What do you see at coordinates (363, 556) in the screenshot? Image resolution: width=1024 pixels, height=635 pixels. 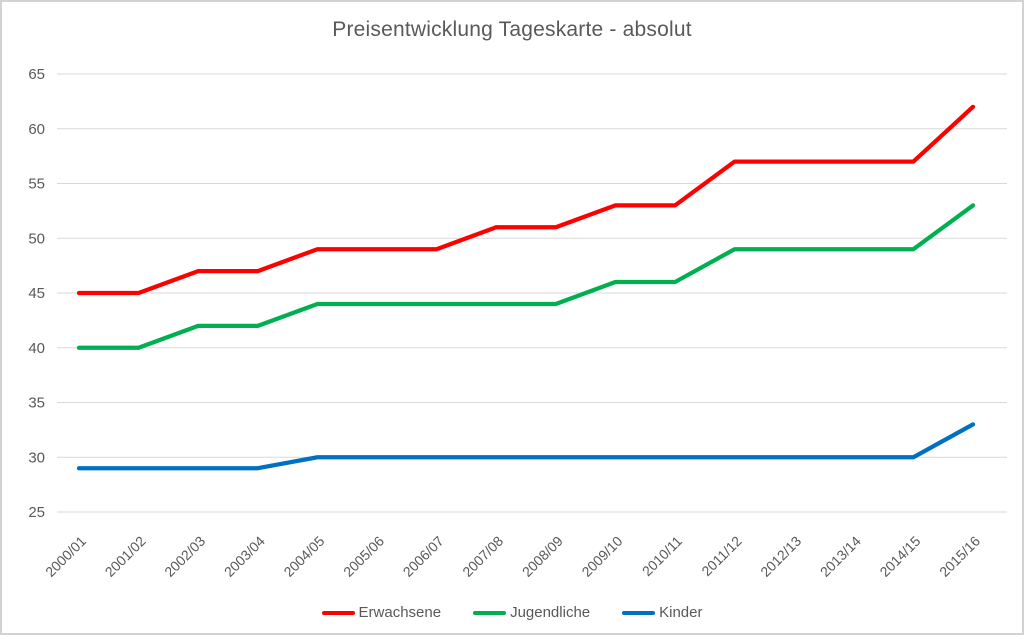 I see `x-axis-tick-label: 2005/06` at bounding box center [363, 556].